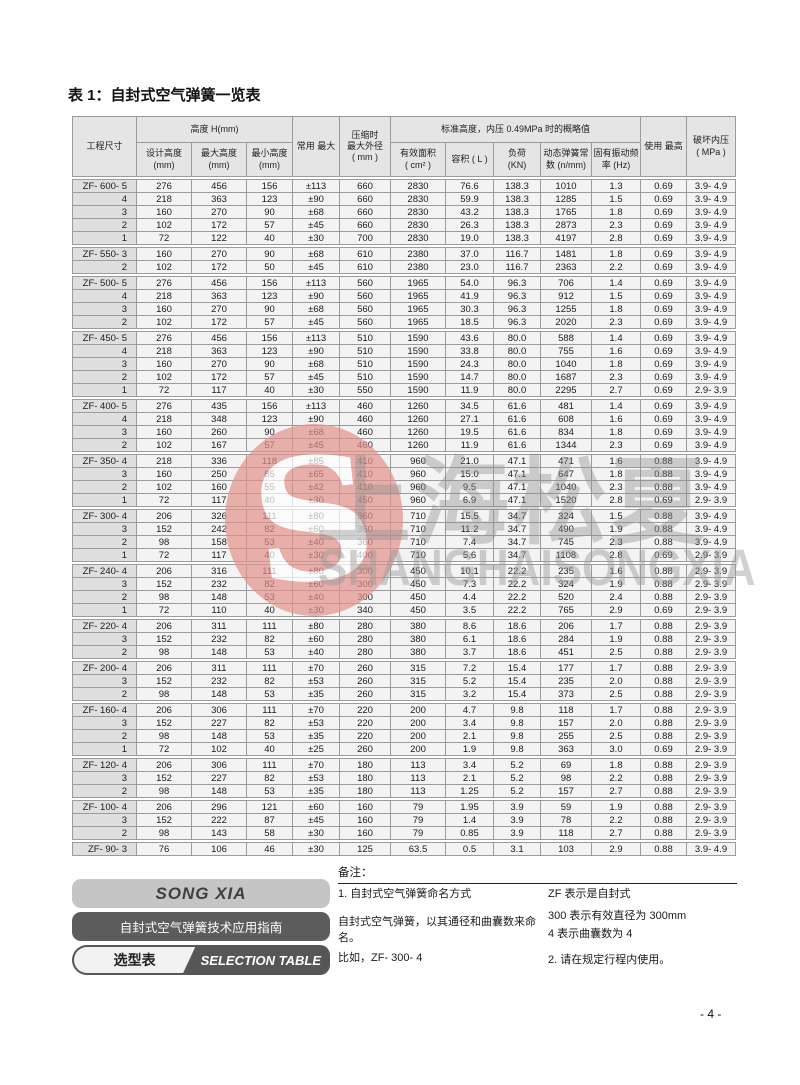  What do you see at coordinates (164, 749) in the screenshot?
I see `value-cell: 72` at bounding box center [164, 749].